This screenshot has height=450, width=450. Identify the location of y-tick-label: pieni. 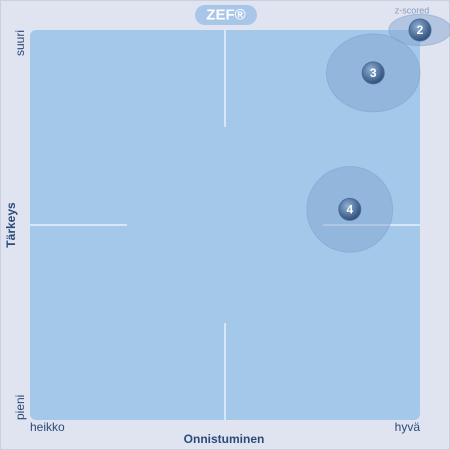
(20, 407).